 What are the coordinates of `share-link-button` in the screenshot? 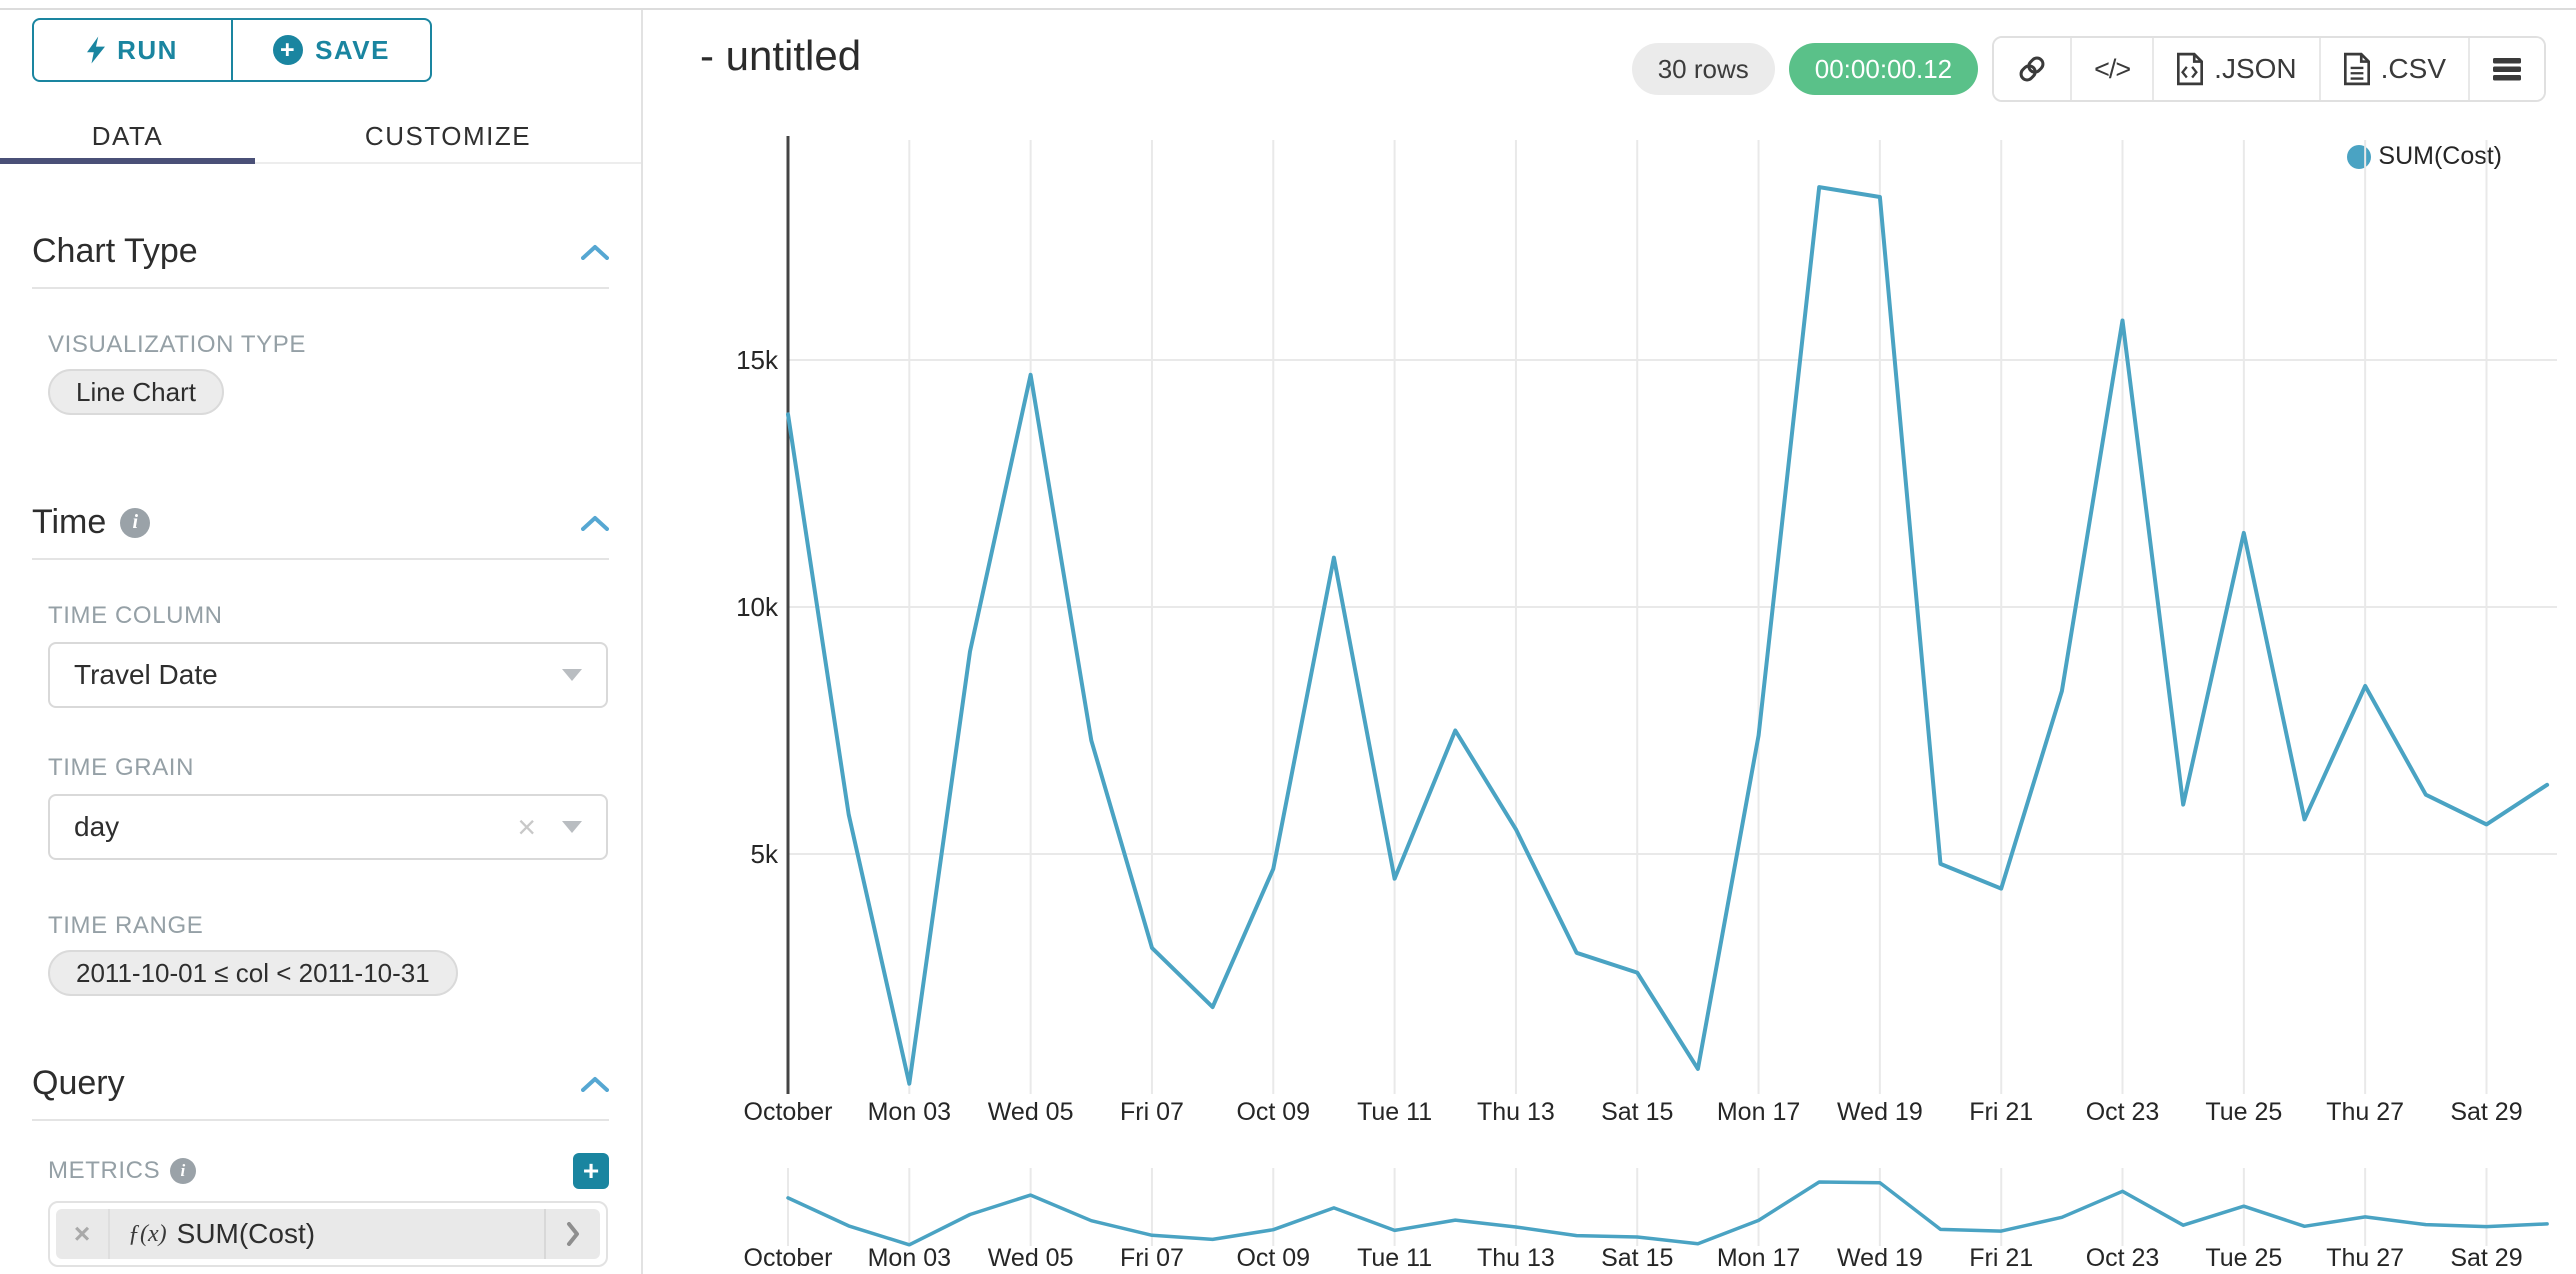 It's located at (2032, 69).